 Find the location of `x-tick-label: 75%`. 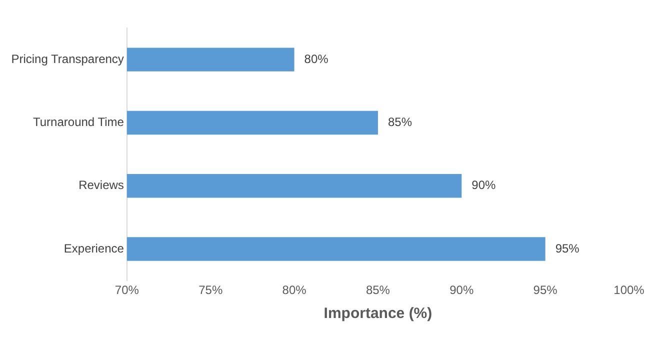

x-tick-label: 75% is located at coordinates (210, 290).